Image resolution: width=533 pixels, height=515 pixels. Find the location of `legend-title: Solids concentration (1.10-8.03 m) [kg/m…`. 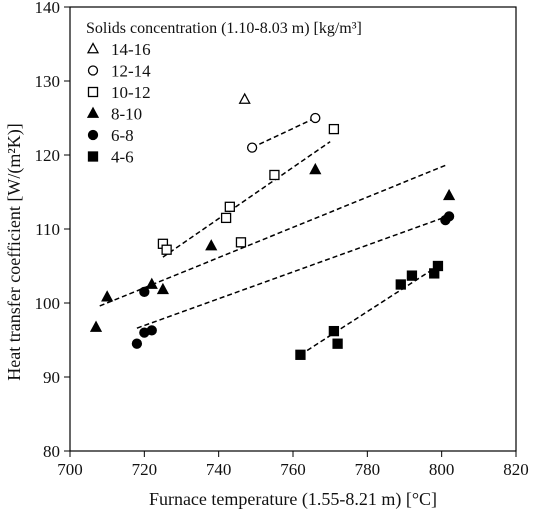

legend-title: Solids concentration (1.10-8.03 m) [kg/m… is located at coordinates (224, 28).